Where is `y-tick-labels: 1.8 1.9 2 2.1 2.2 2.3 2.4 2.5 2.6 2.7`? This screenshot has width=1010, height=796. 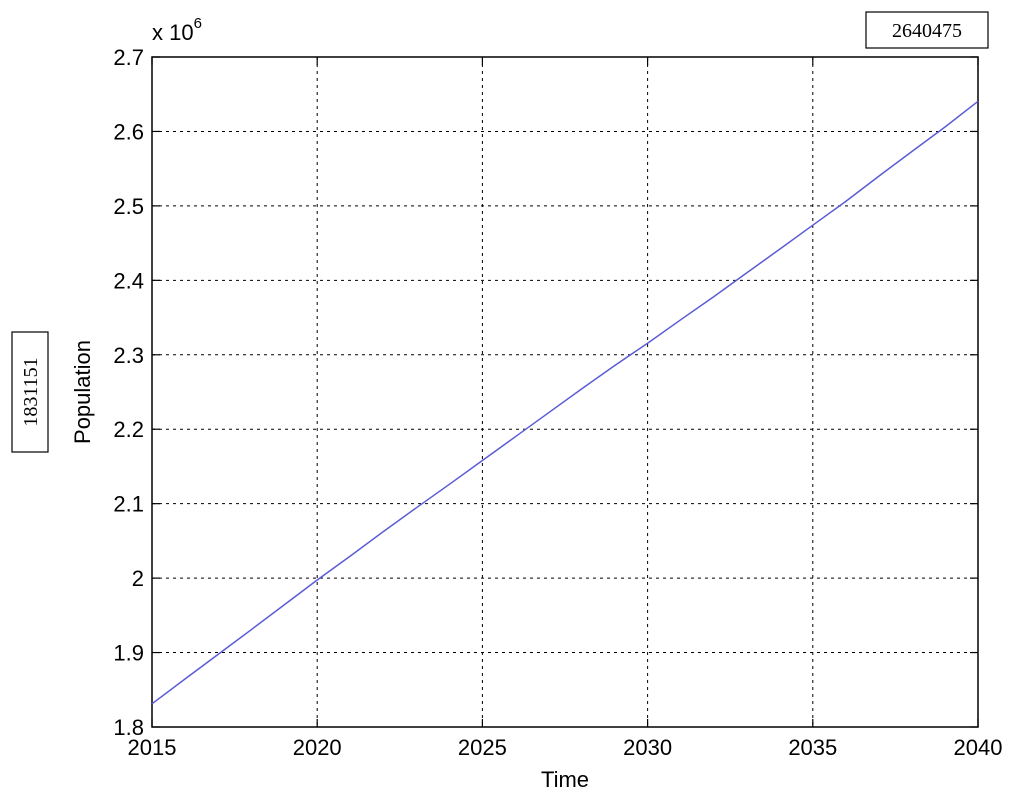 y-tick-labels: 1.8 1.9 2 2.1 2.2 2.3 2.4 2.5 2.6 2.7 is located at coordinates (128, 392).